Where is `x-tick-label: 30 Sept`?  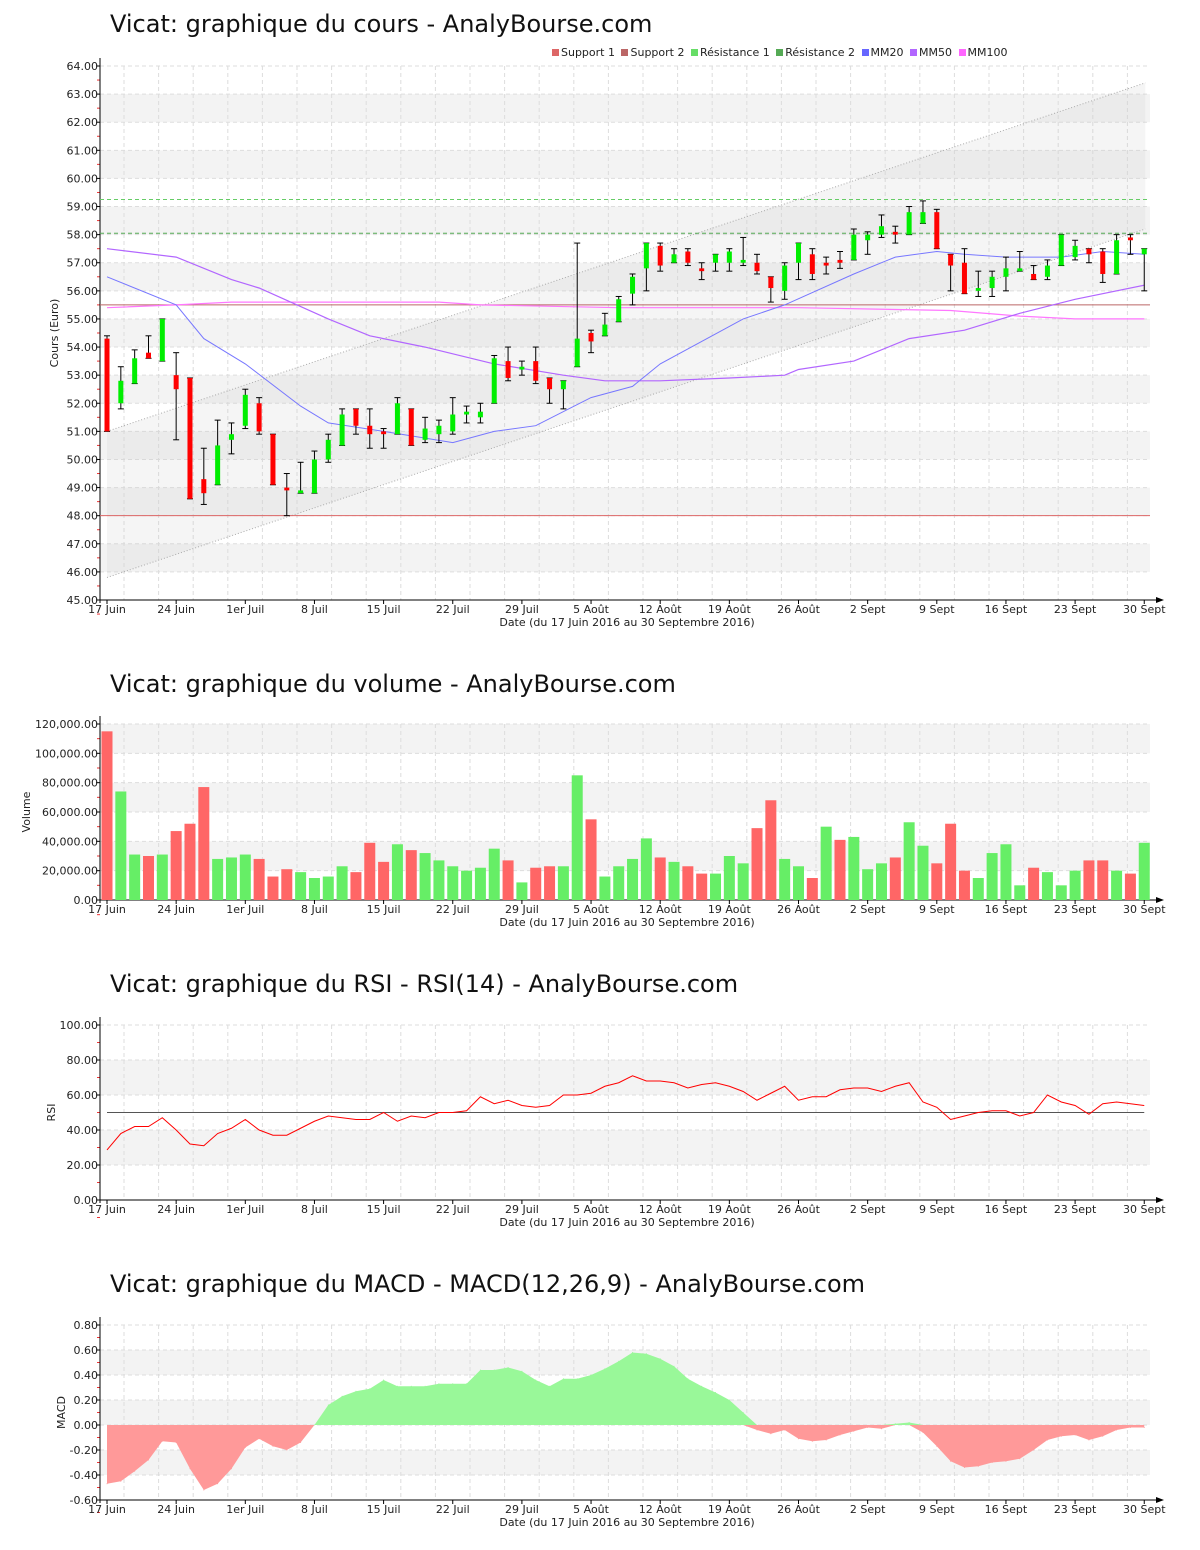
x-tick-label: 30 Sept is located at coordinates (1144, 1209).